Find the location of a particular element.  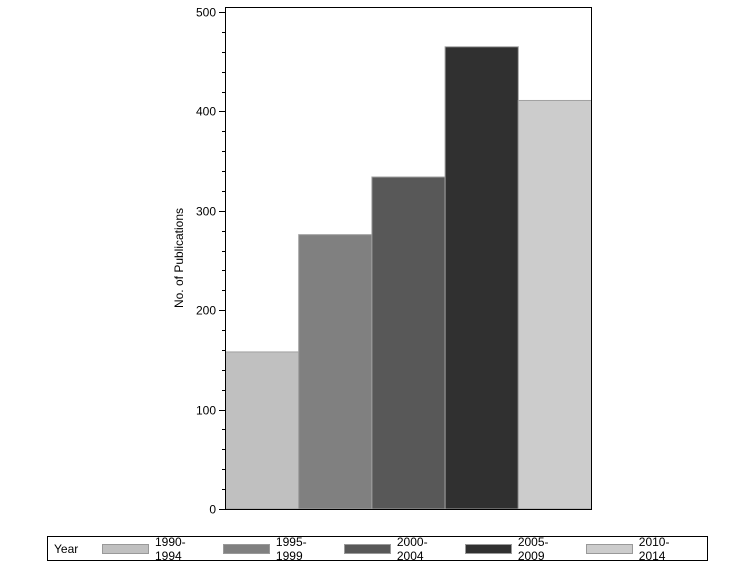

bar-2000-2004 is located at coordinates (408, 343).